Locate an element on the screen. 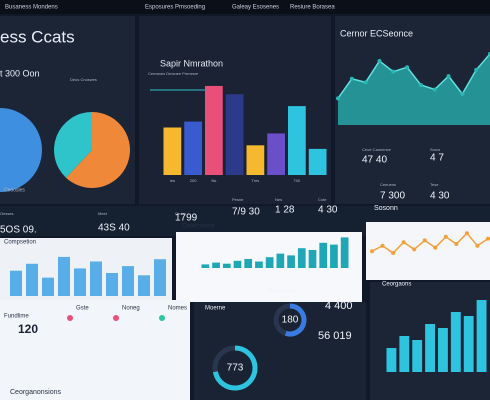 The height and width of the screenshot is (400, 490). label: Fundlime is located at coordinates (16, 317).